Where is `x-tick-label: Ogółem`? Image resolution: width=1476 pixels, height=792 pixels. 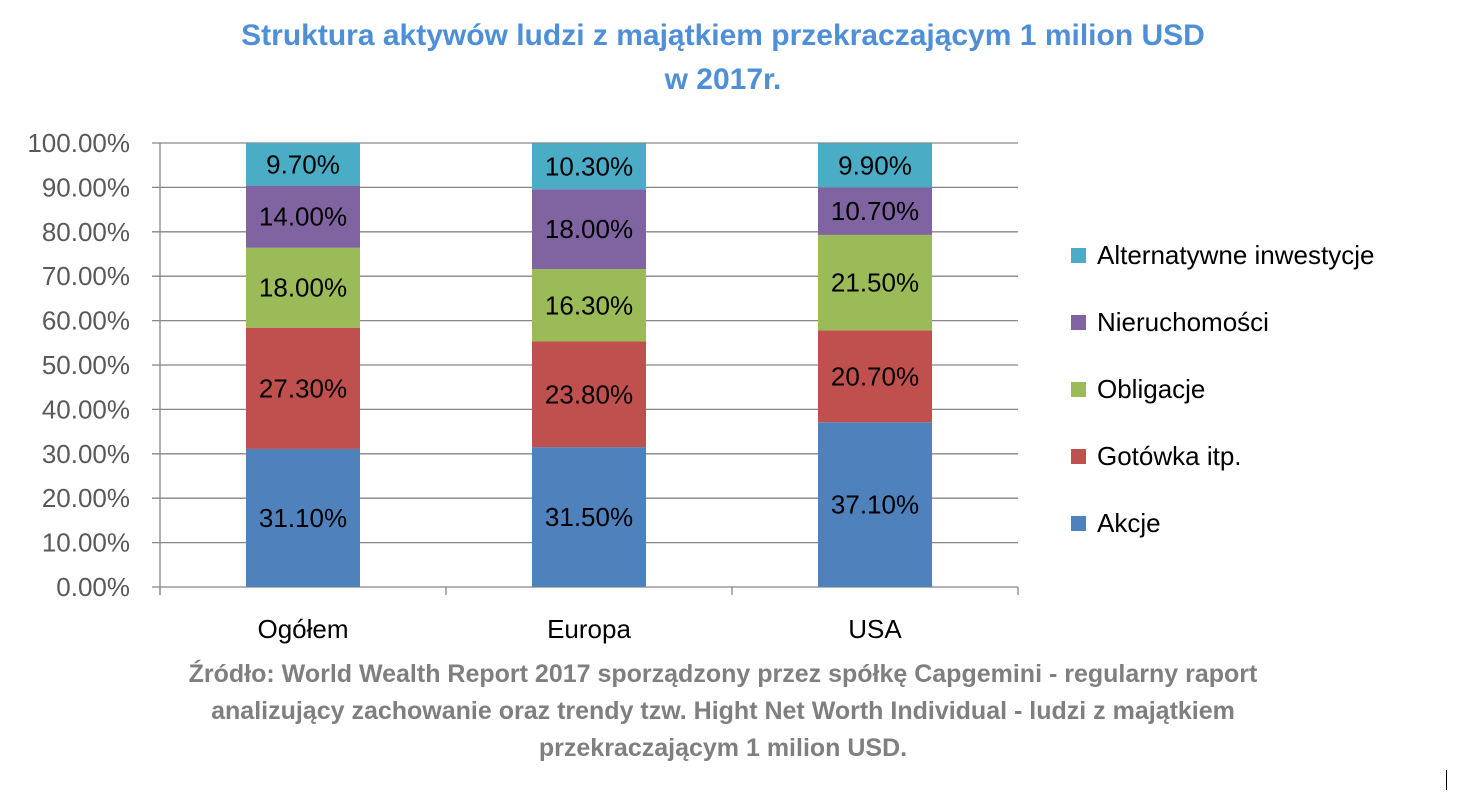
x-tick-label: Ogółem is located at coordinates (302, 629).